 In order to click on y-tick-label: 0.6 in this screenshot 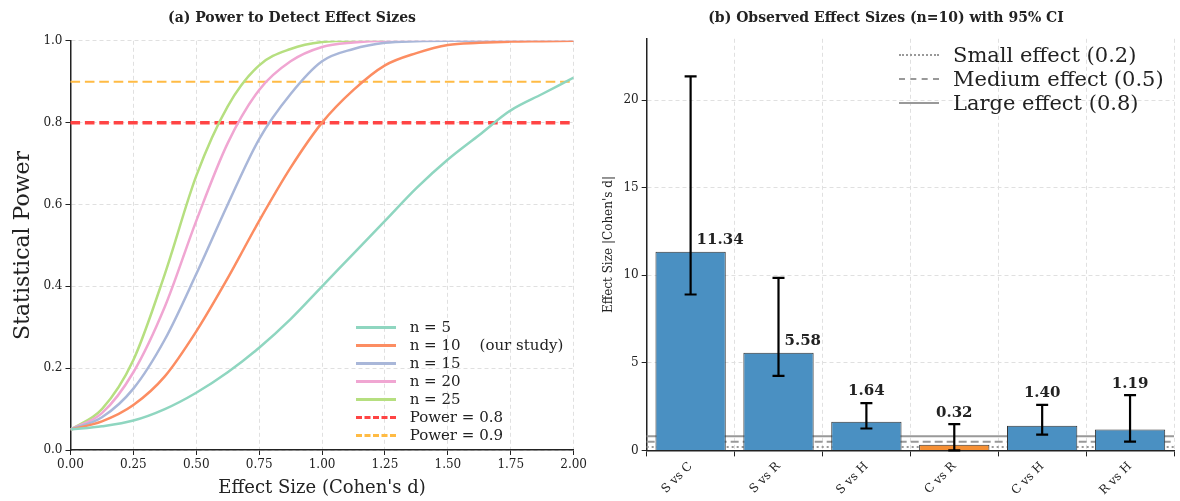, I will do `click(53, 203)`.